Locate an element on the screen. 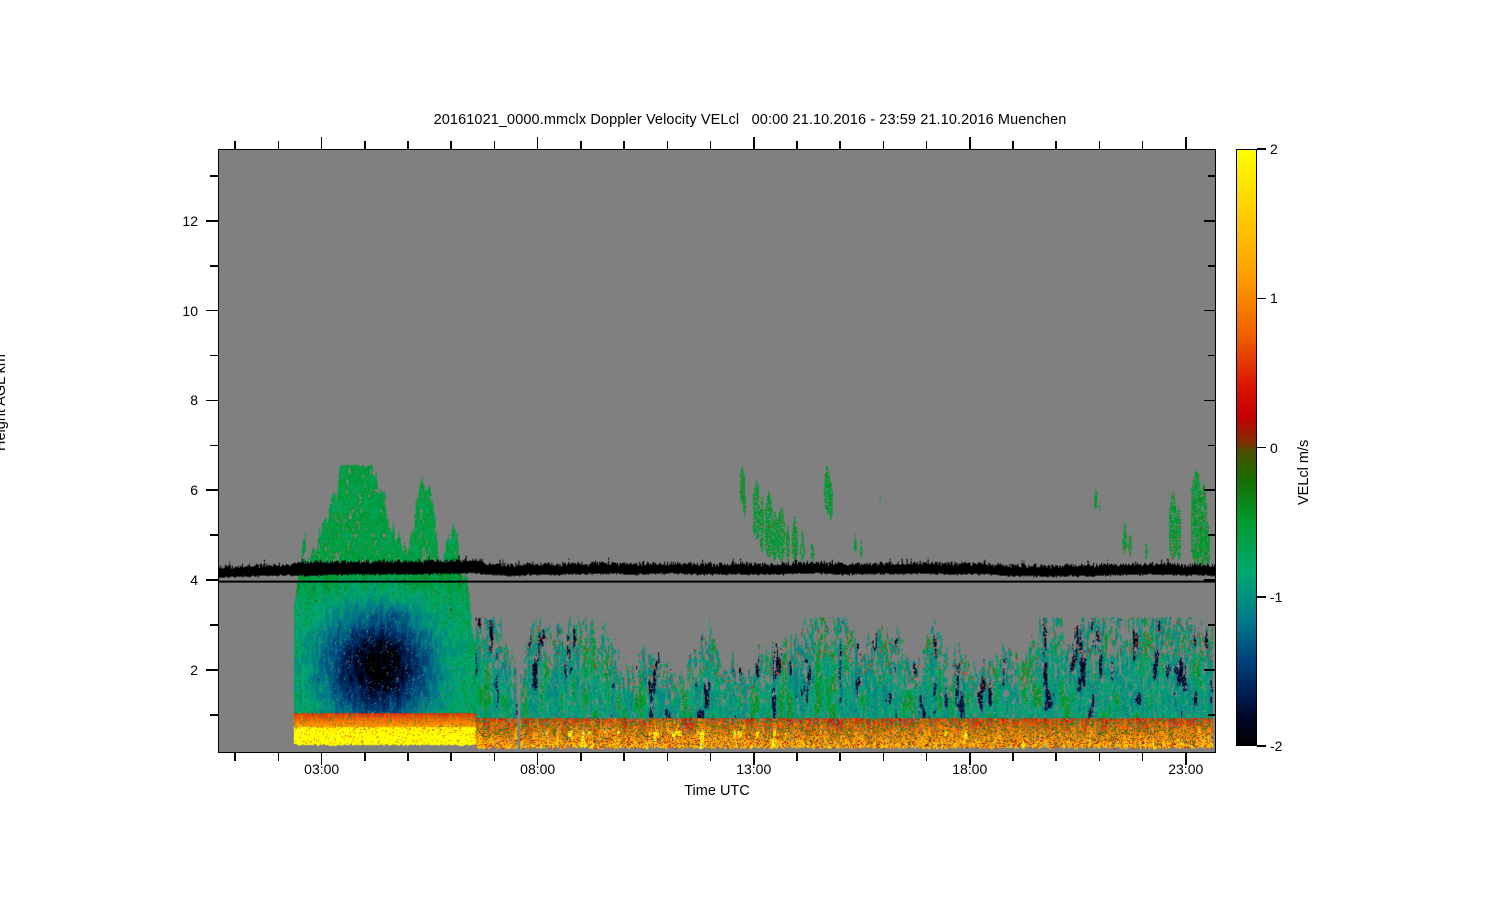 This screenshot has width=1500, height=900. y-tick-label: 8 is located at coordinates (194, 400).